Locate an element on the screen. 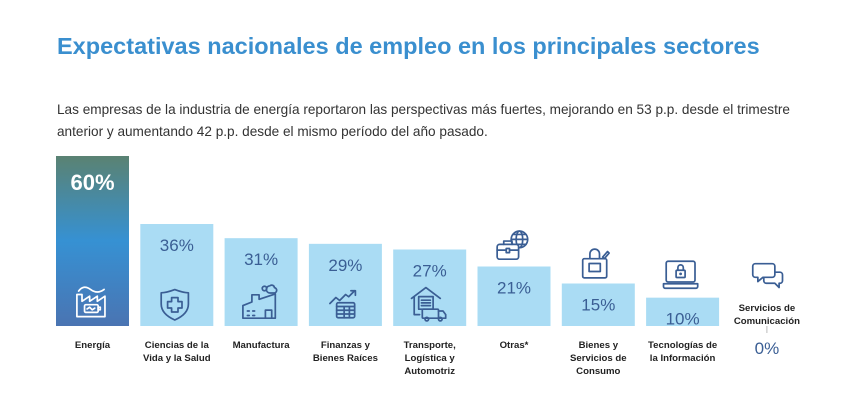 The height and width of the screenshot is (414, 861). bar-group: 29% Finanzas y Bienes Raíces is located at coordinates (345, 303).